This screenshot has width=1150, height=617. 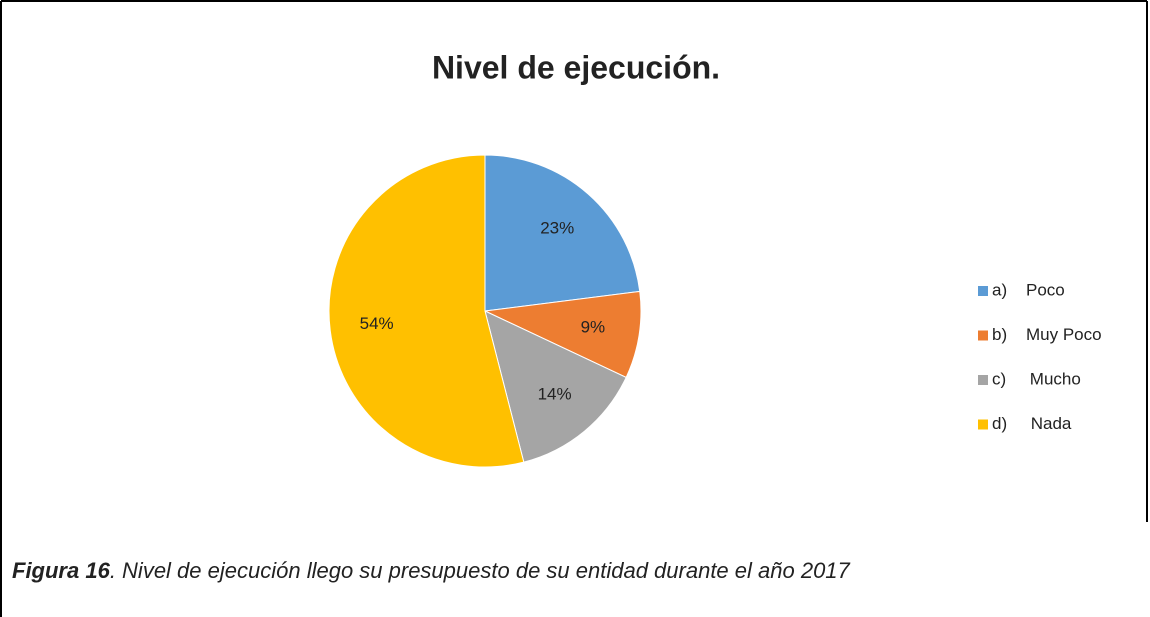 I want to click on data-label: 54%, so click(x=377, y=323).